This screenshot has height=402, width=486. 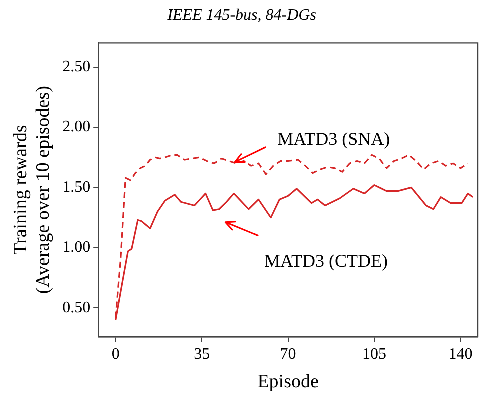 What do you see at coordinates (76, 247) in the screenshot?
I see `y-tick-label: 1.00` at bounding box center [76, 247].